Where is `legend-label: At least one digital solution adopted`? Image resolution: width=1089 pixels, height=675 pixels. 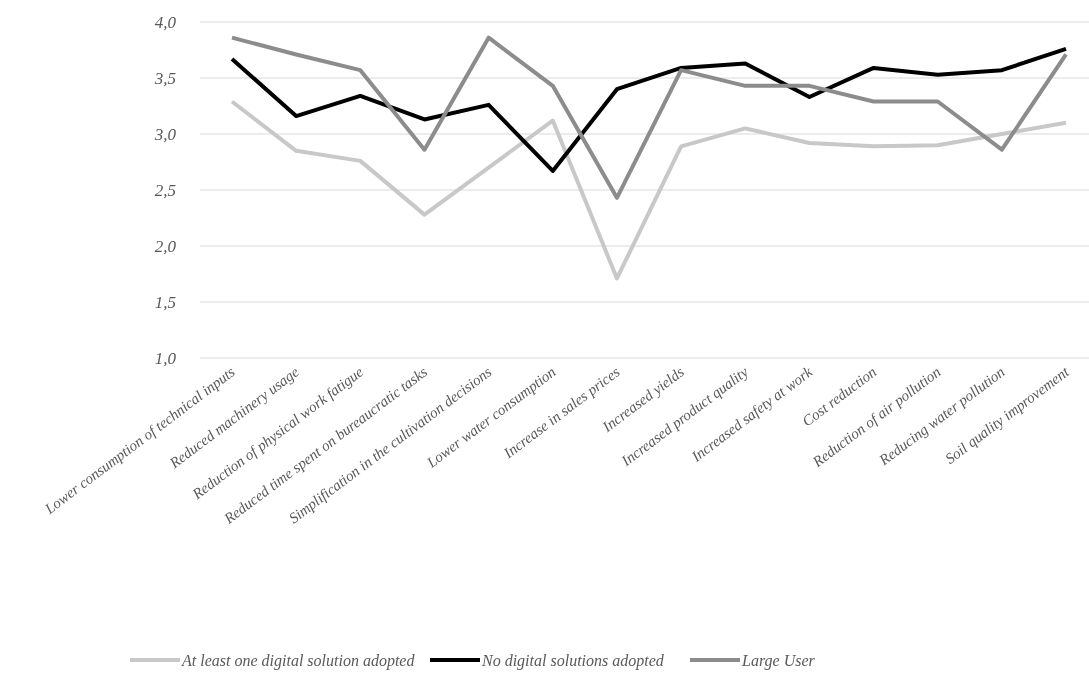 legend-label: At least one digital solution adopted is located at coordinates (298, 660).